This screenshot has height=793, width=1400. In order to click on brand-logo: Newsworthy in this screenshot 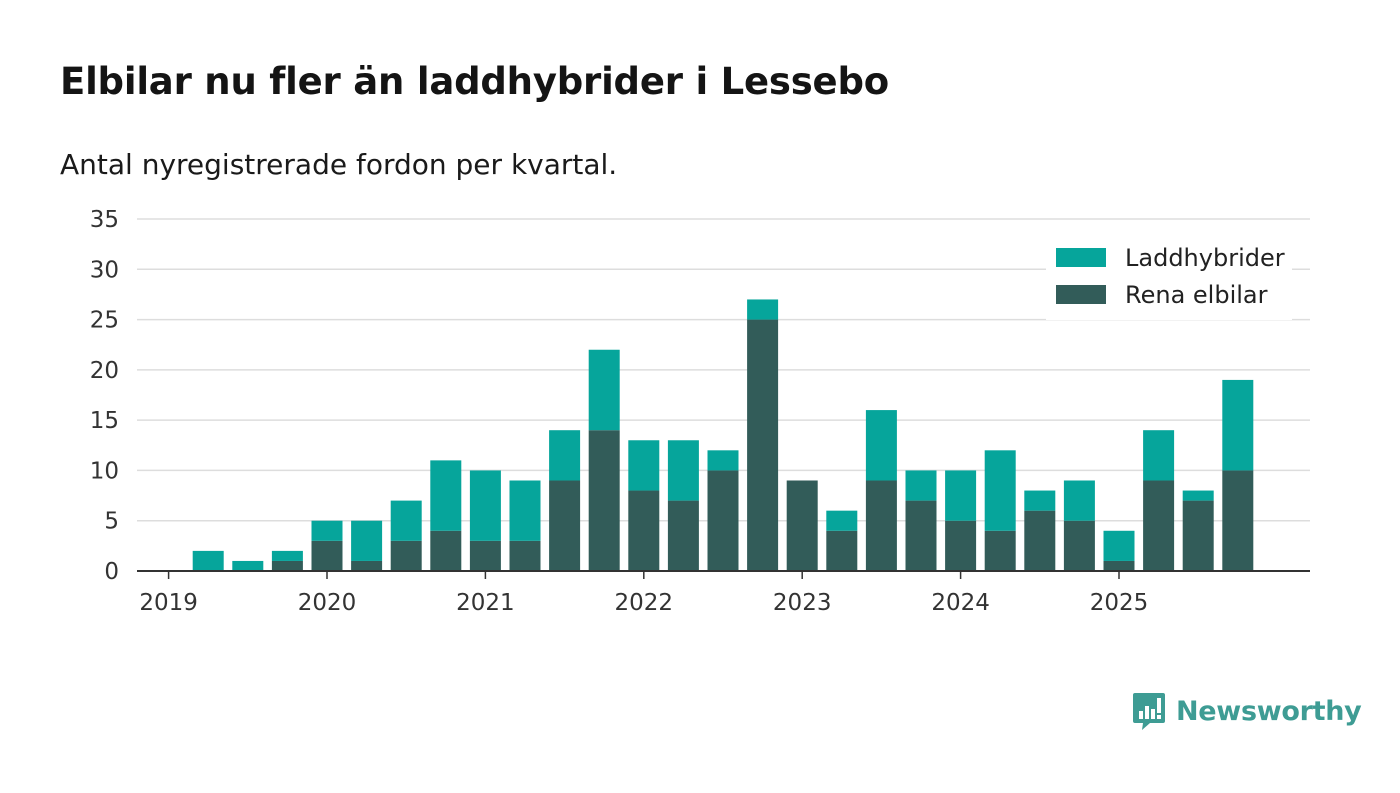, I will do `click(1247, 711)`.